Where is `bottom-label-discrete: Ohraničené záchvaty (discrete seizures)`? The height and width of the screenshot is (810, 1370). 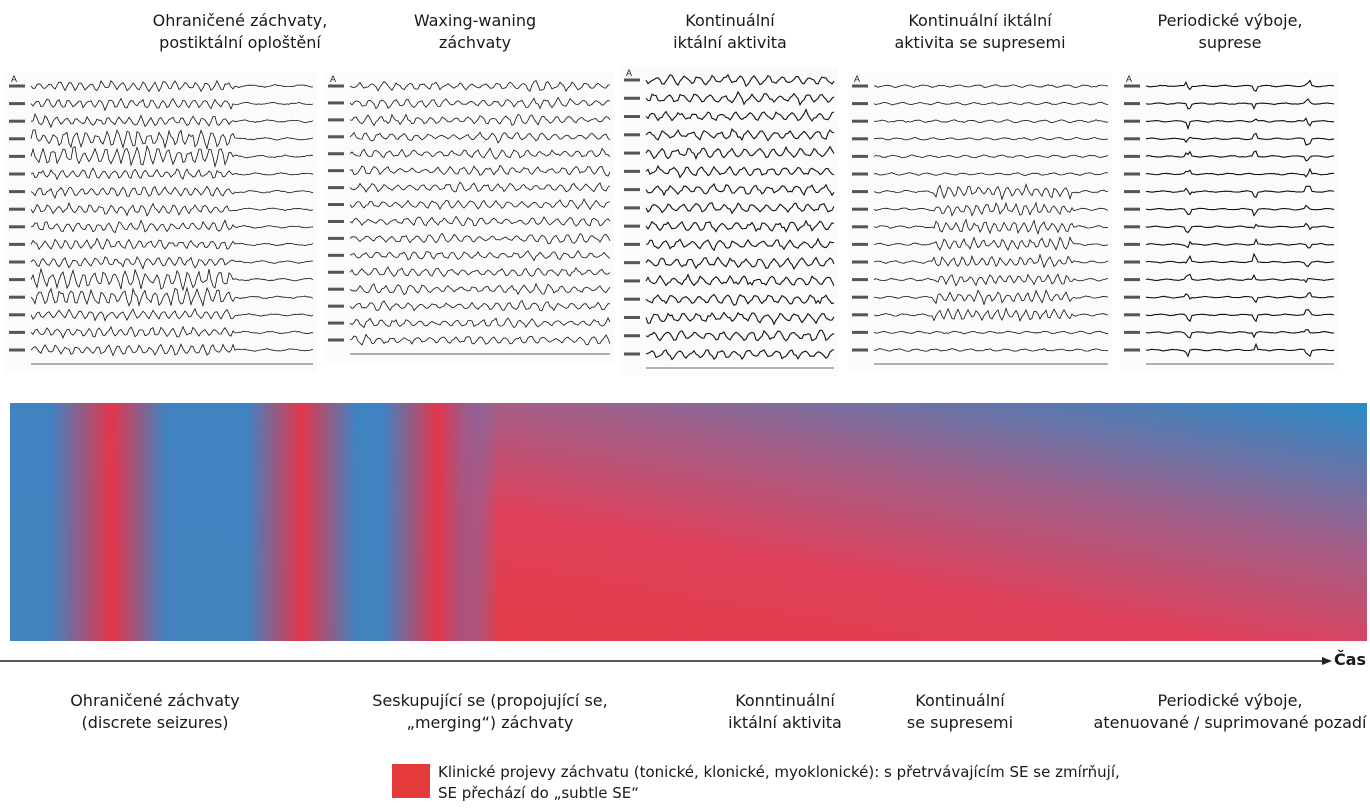
bottom-label-discrete: Ohraničené záchvaty (discrete seizures) is located at coordinates (155, 711).